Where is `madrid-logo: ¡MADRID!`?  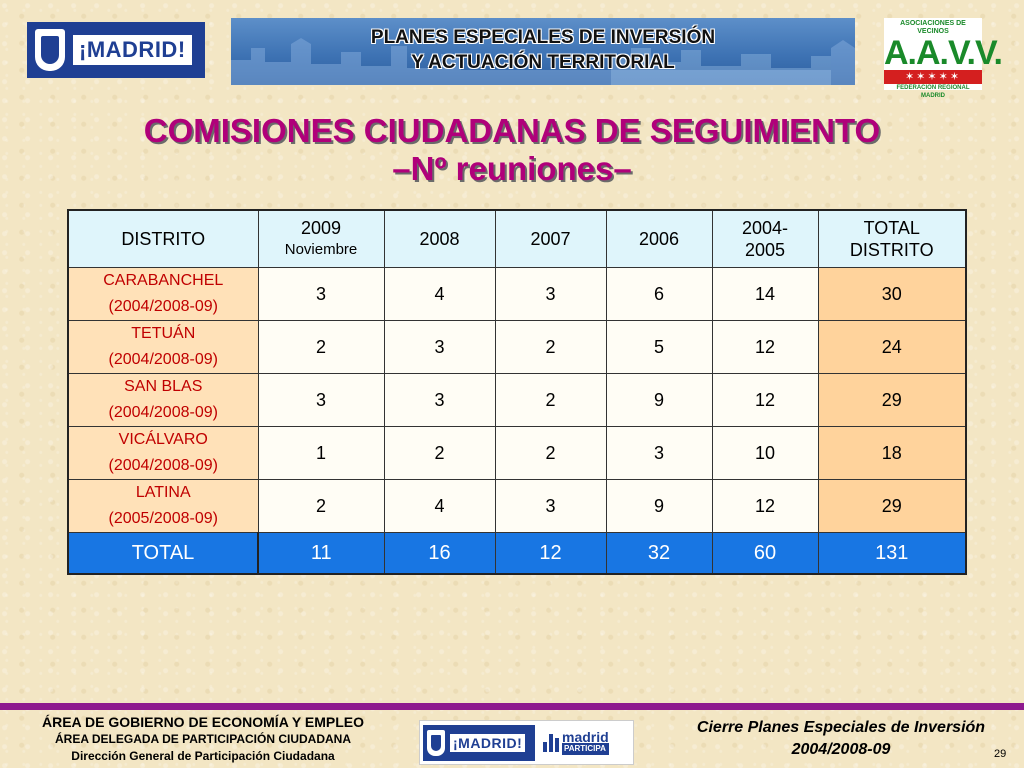
madrid-logo: ¡MADRID! is located at coordinates (116, 50).